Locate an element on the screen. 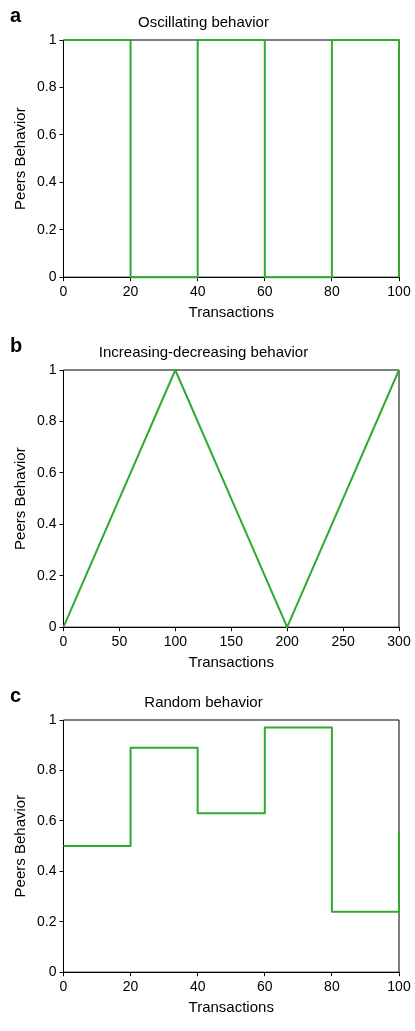 Image resolution: width=415 pixels, height=1031 pixels. x-tick-label: 300 is located at coordinates (399, 641).